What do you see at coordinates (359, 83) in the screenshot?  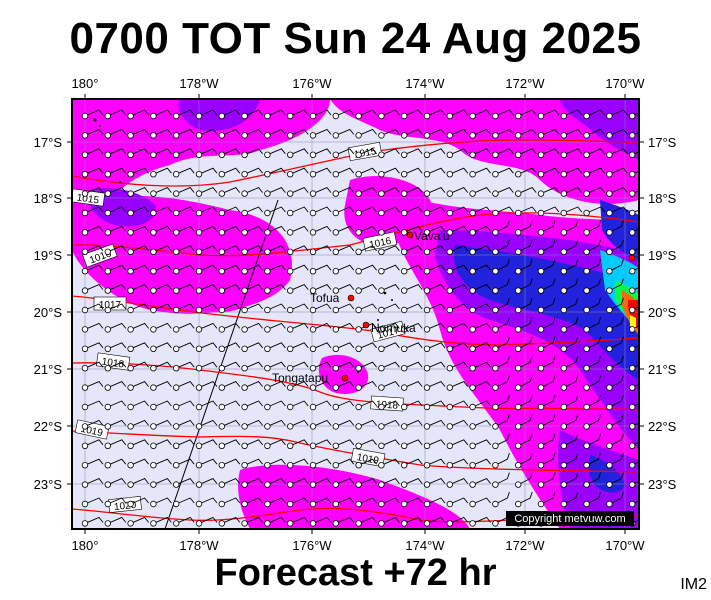 I see `lon-labels-top: 180° 178°W 176°W 174°W 172°W 170°W` at bounding box center [359, 83].